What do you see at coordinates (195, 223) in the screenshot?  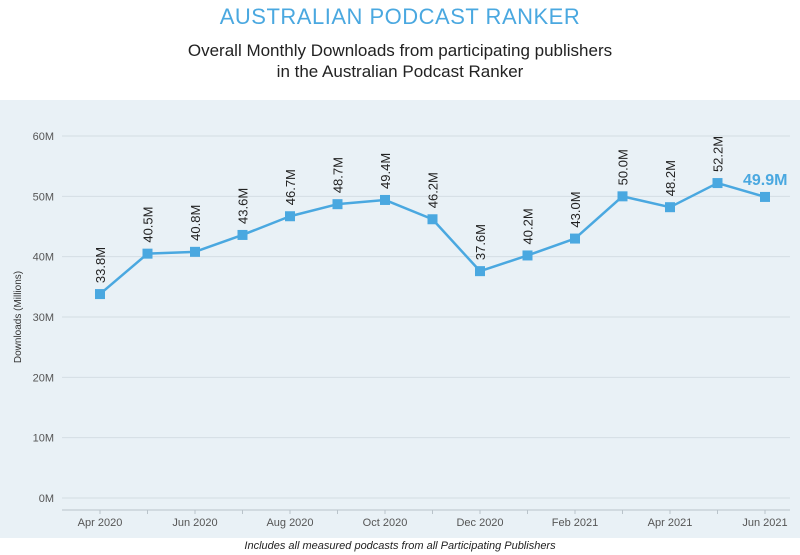 I see `data-label: 40.8M` at bounding box center [195, 223].